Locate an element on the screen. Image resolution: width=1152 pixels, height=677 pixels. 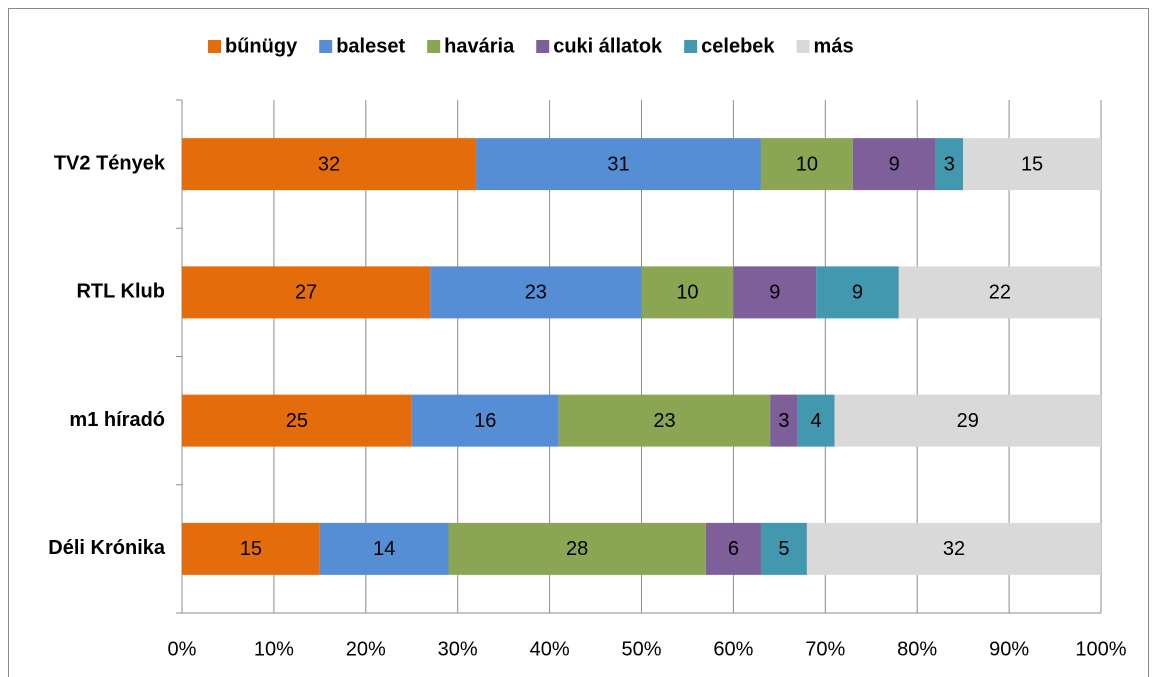
data-label: 25 is located at coordinates (297, 421).